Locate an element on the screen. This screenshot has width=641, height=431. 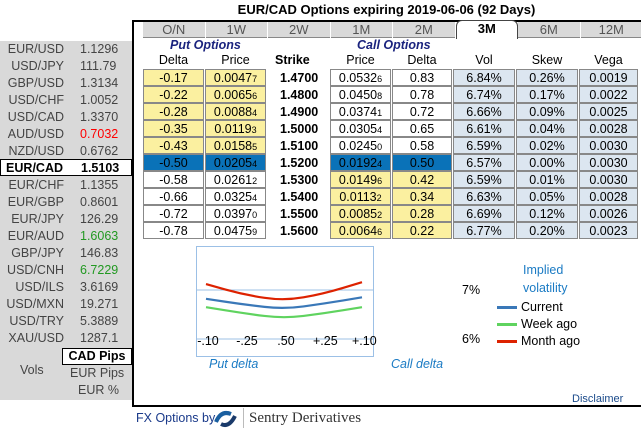
eur-percent-option: EUR % is located at coordinates (98, 390).